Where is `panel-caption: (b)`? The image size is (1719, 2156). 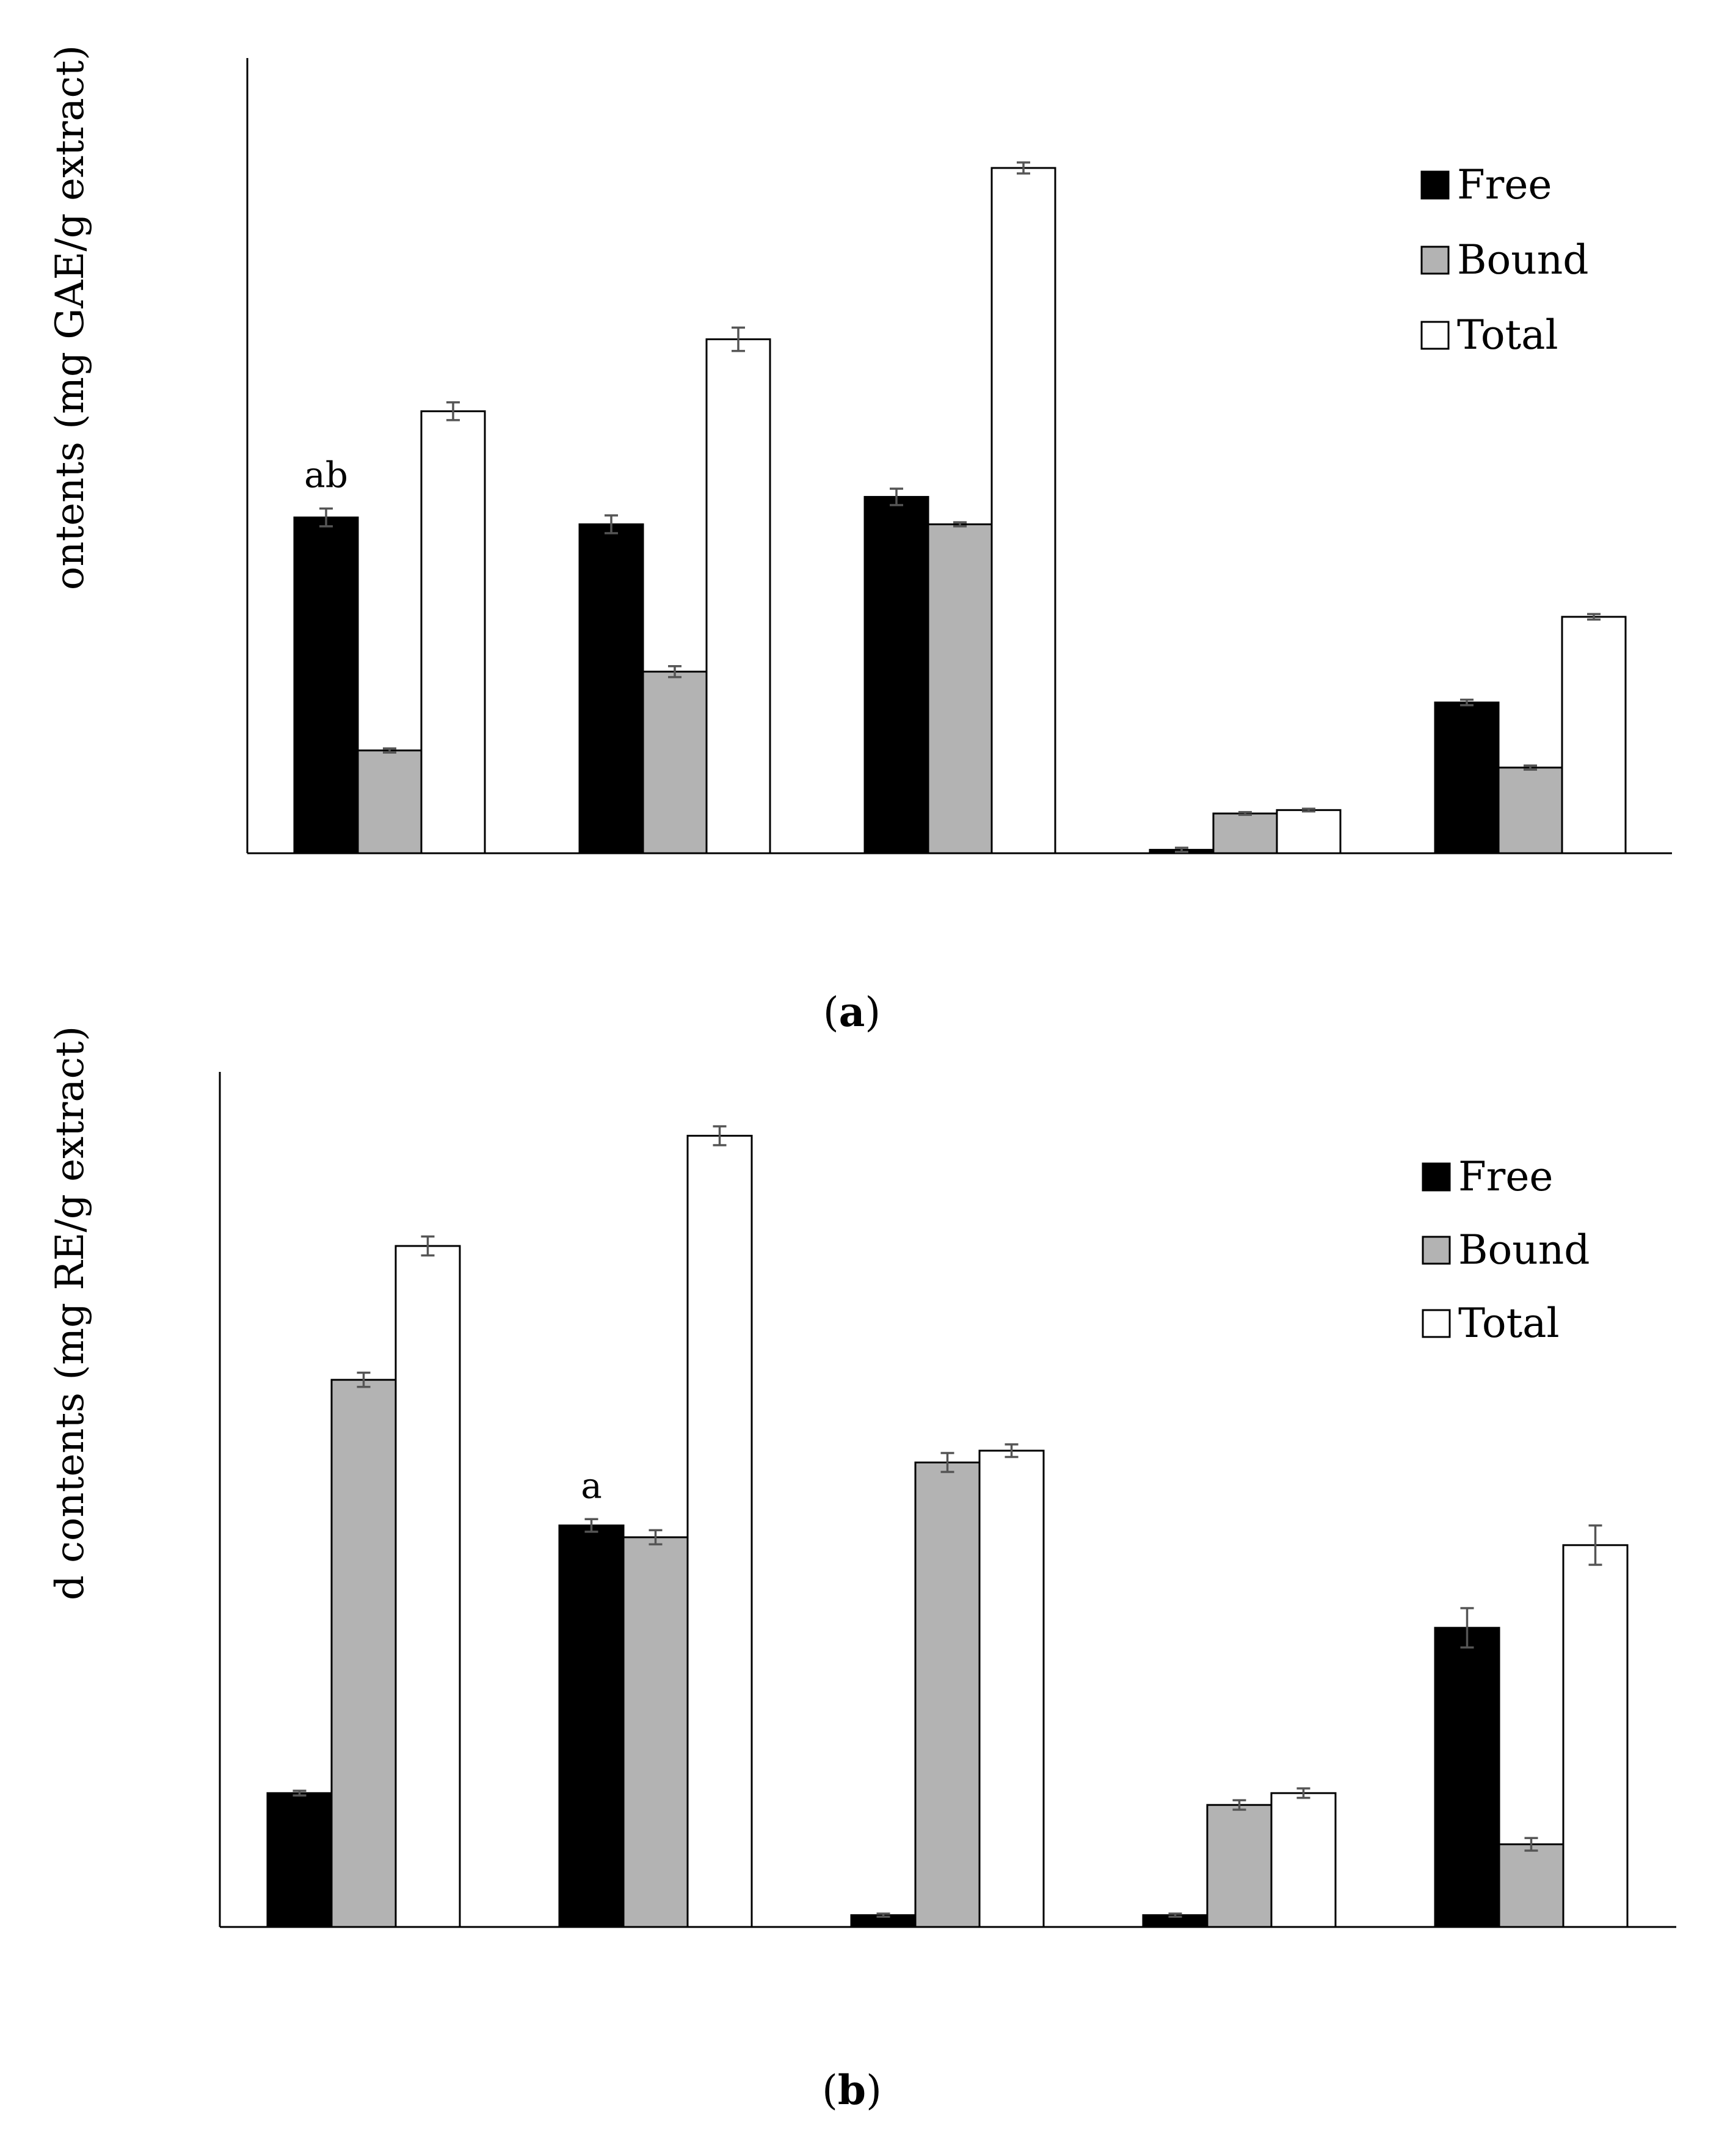 panel-caption: (b) is located at coordinates (852, 2090).